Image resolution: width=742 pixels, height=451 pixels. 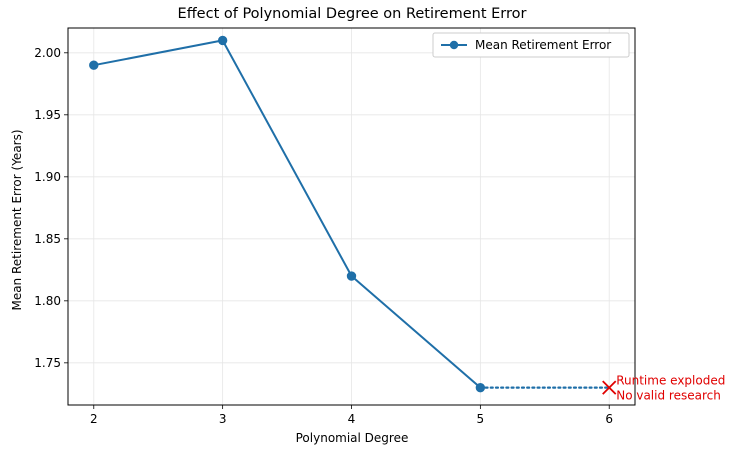 I want to click on y-axis-label: Mean Retirement Error (Years), so click(x=17, y=219).